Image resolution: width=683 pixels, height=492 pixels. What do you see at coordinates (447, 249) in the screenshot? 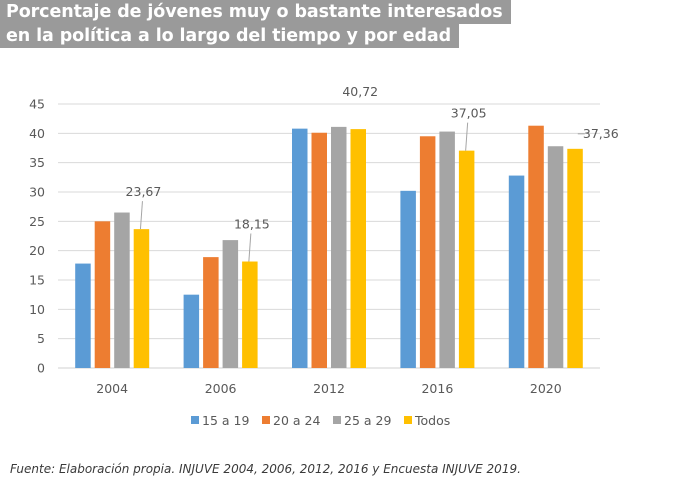
I see `bar-25-a-29-2016` at bounding box center [447, 249].